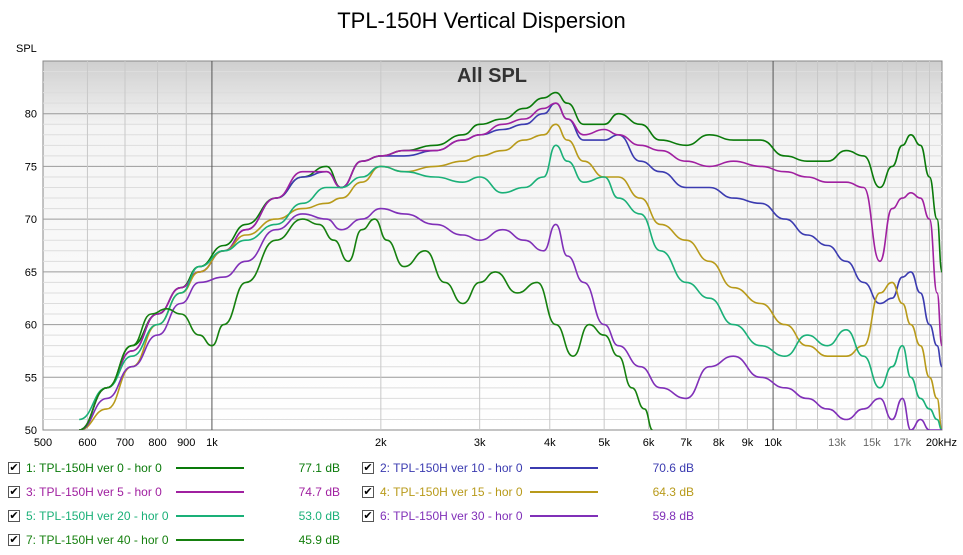 Image resolution: width=963 pixels, height=555 pixels. I want to click on legend-series-value: 64.3 dB, so click(673, 492).